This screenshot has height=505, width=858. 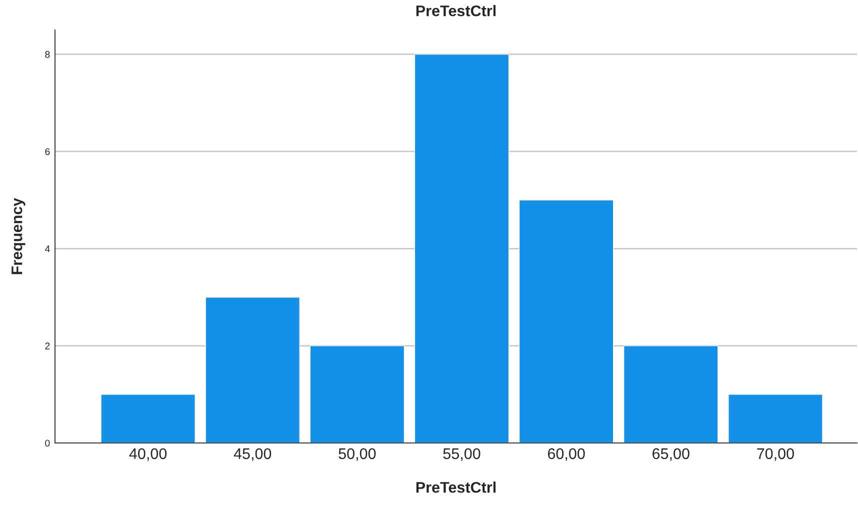 I want to click on x-tick-label: 55,00, so click(x=461, y=454).